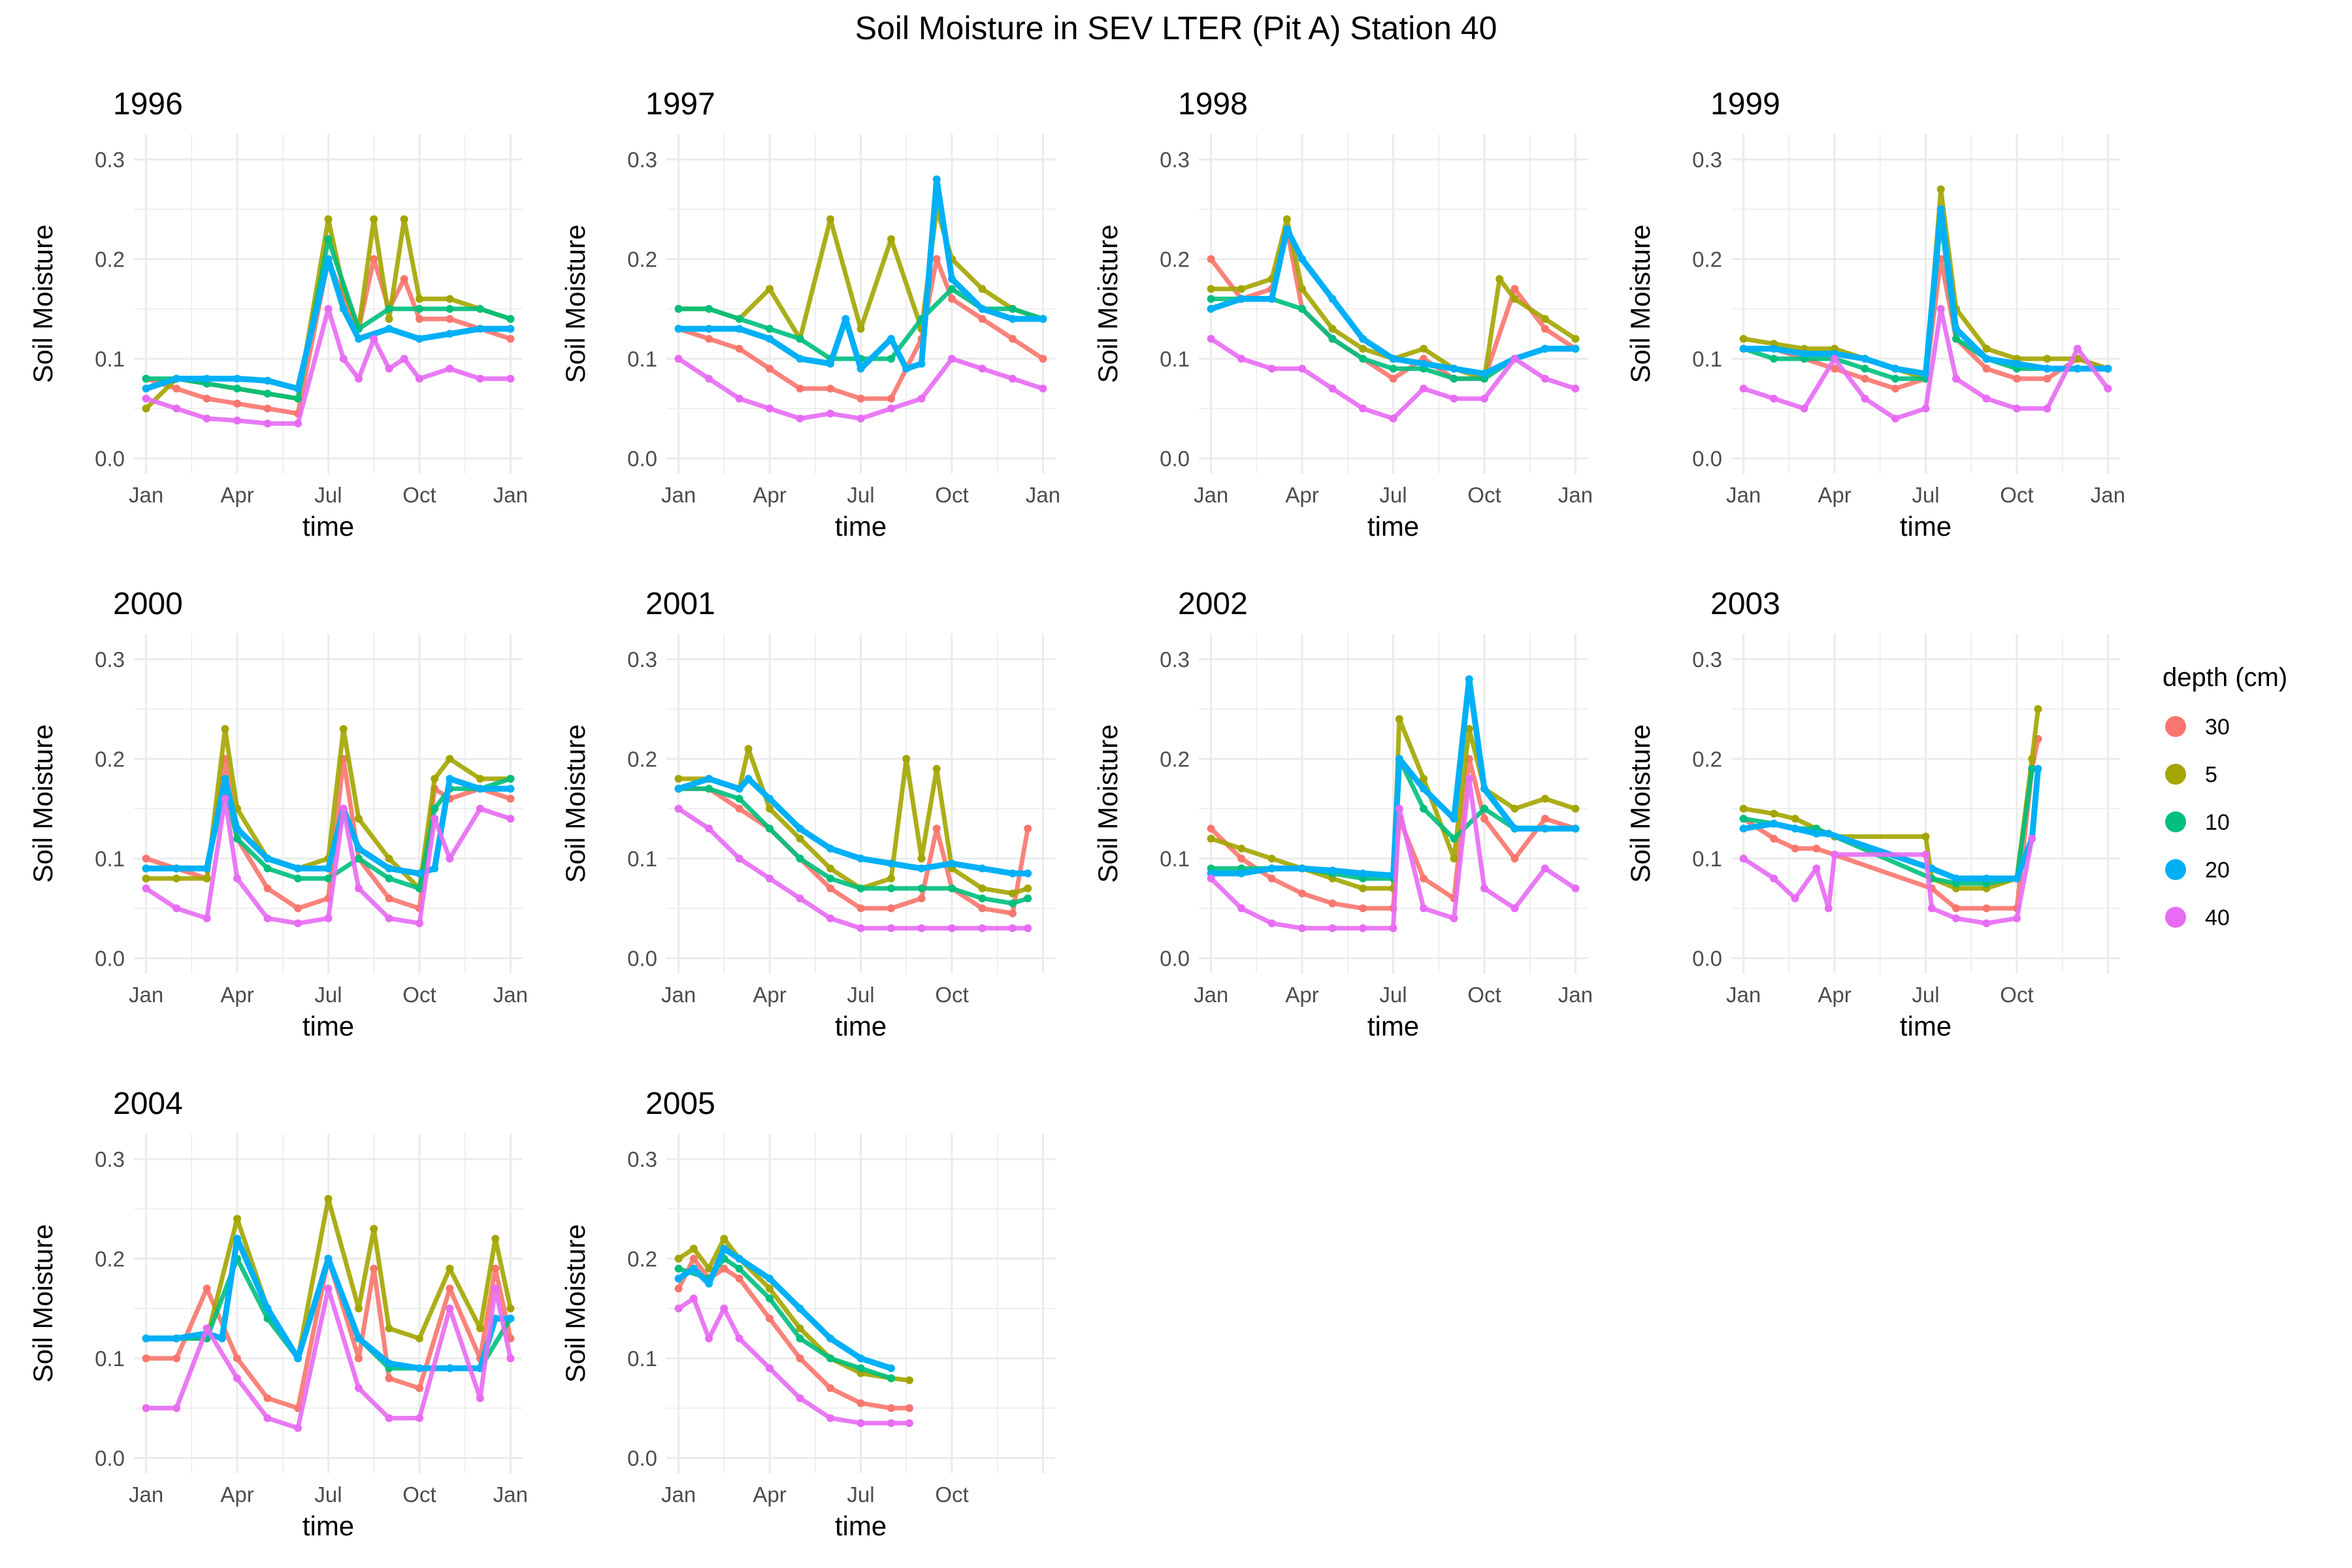 The image size is (2352, 1568). I want to click on y-axis-label: Soil Moisture, so click(575, 1303).